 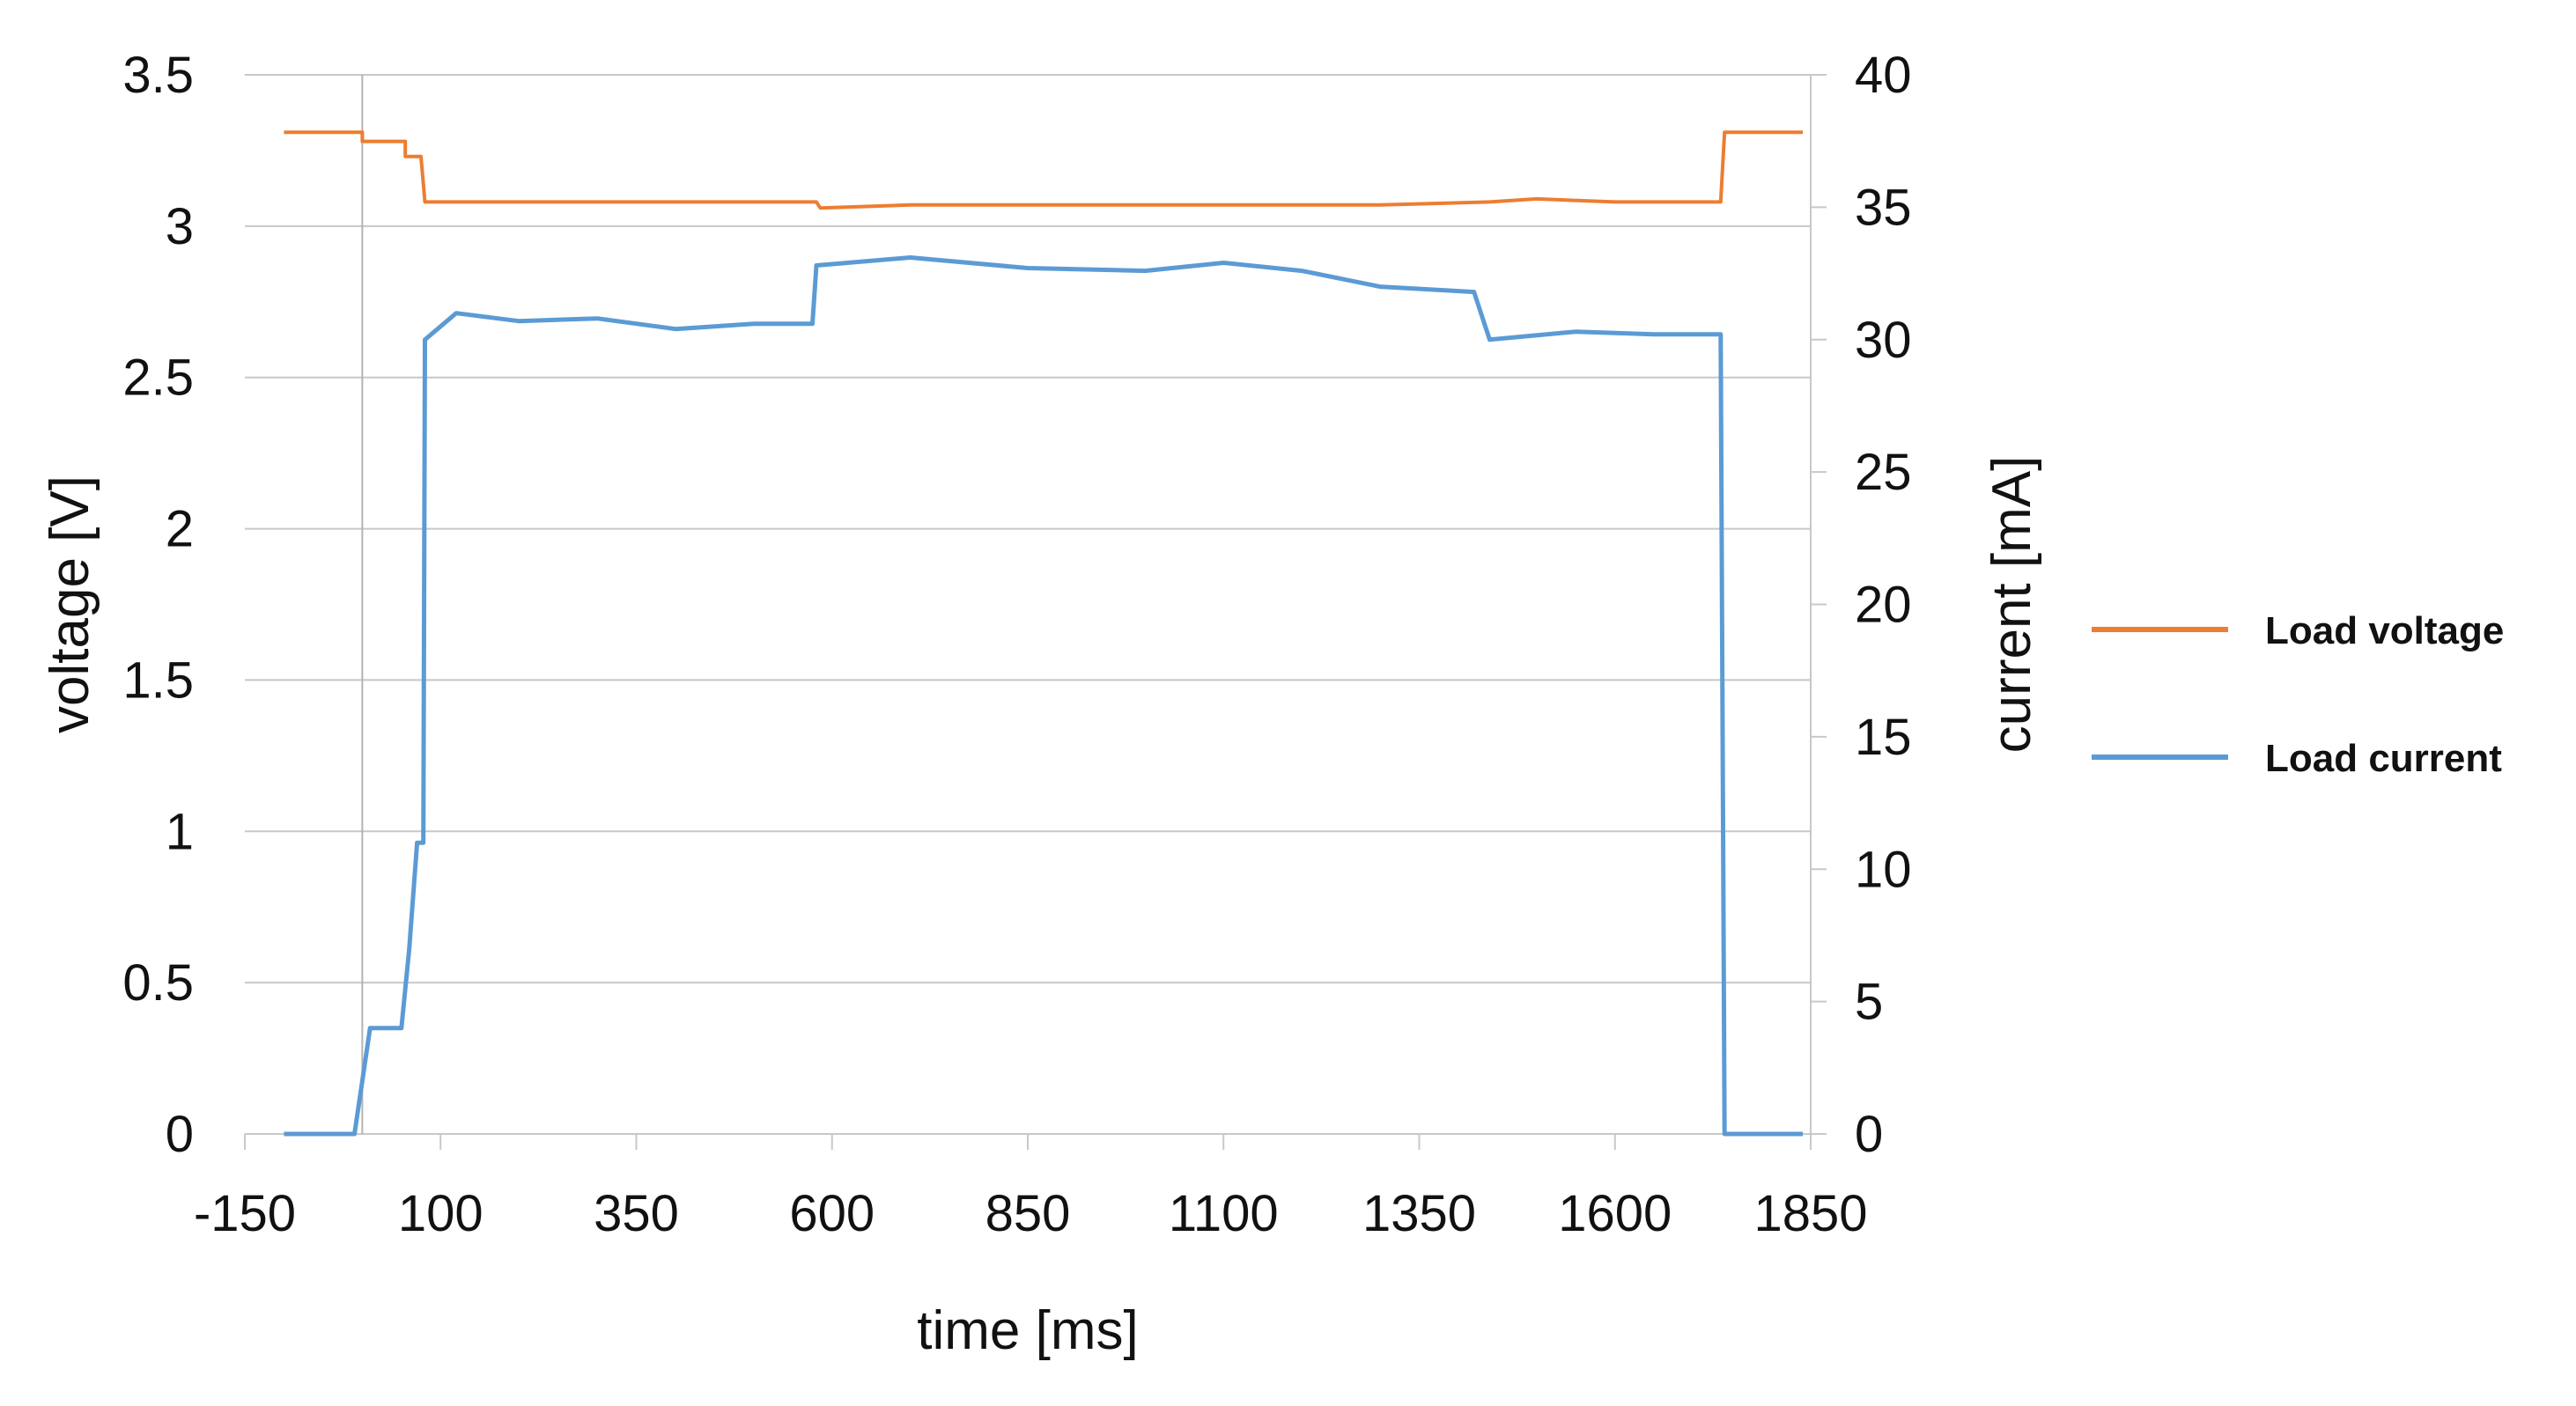 What do you see at coordinates (1883, 605) in the screenshot?
I see `right-y-tick-label: 20` at bounding box center [1883, 605].